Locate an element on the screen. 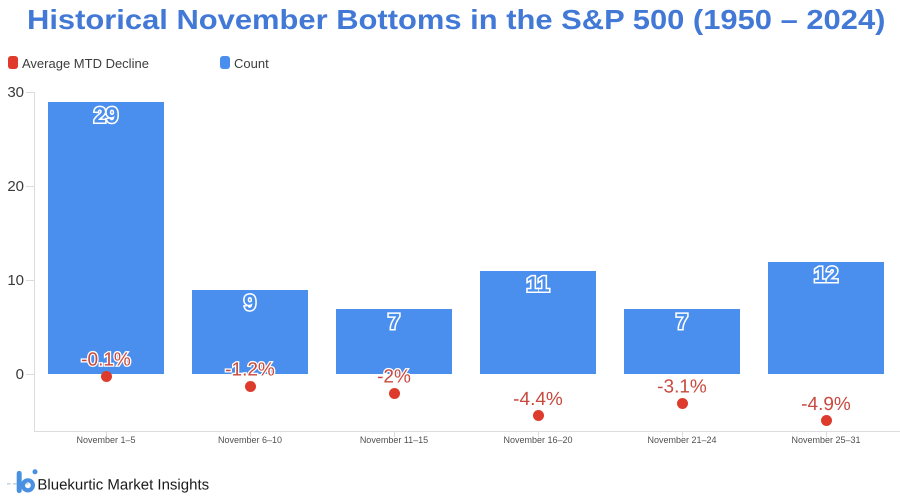  svg-text: 11 is located at coordinates (537, 284).